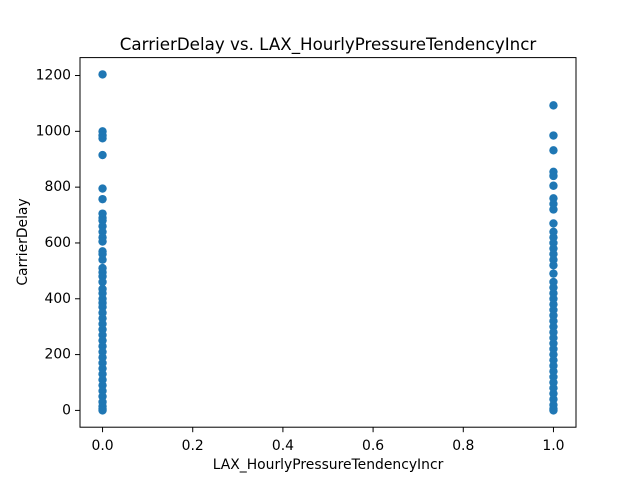 This screenshot has width=640, height=480. What do you see at coordinates (102, 446) in the screenshot?
I see `x-tick-label: 0.0` at bounding box center [102, 446].